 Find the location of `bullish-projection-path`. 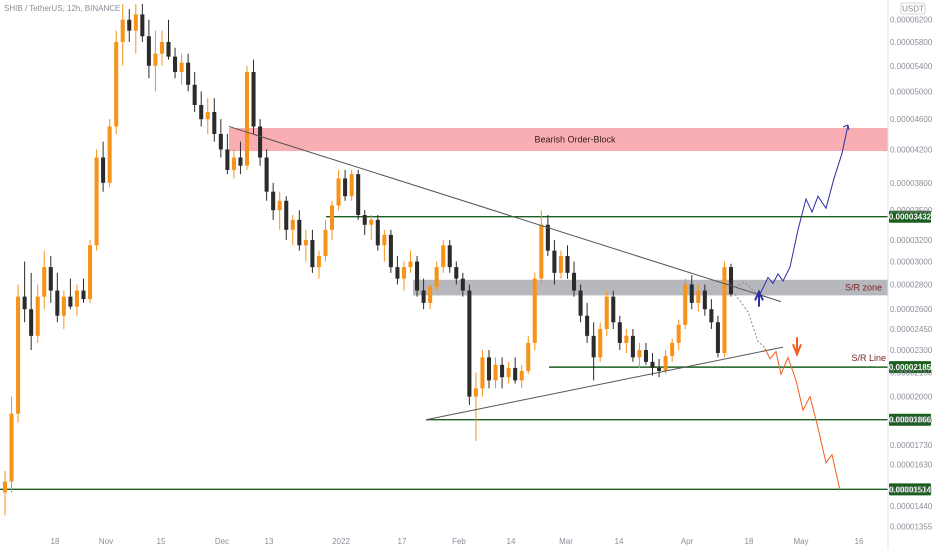

bullish-projection-path is located at coordinates (804, 209).